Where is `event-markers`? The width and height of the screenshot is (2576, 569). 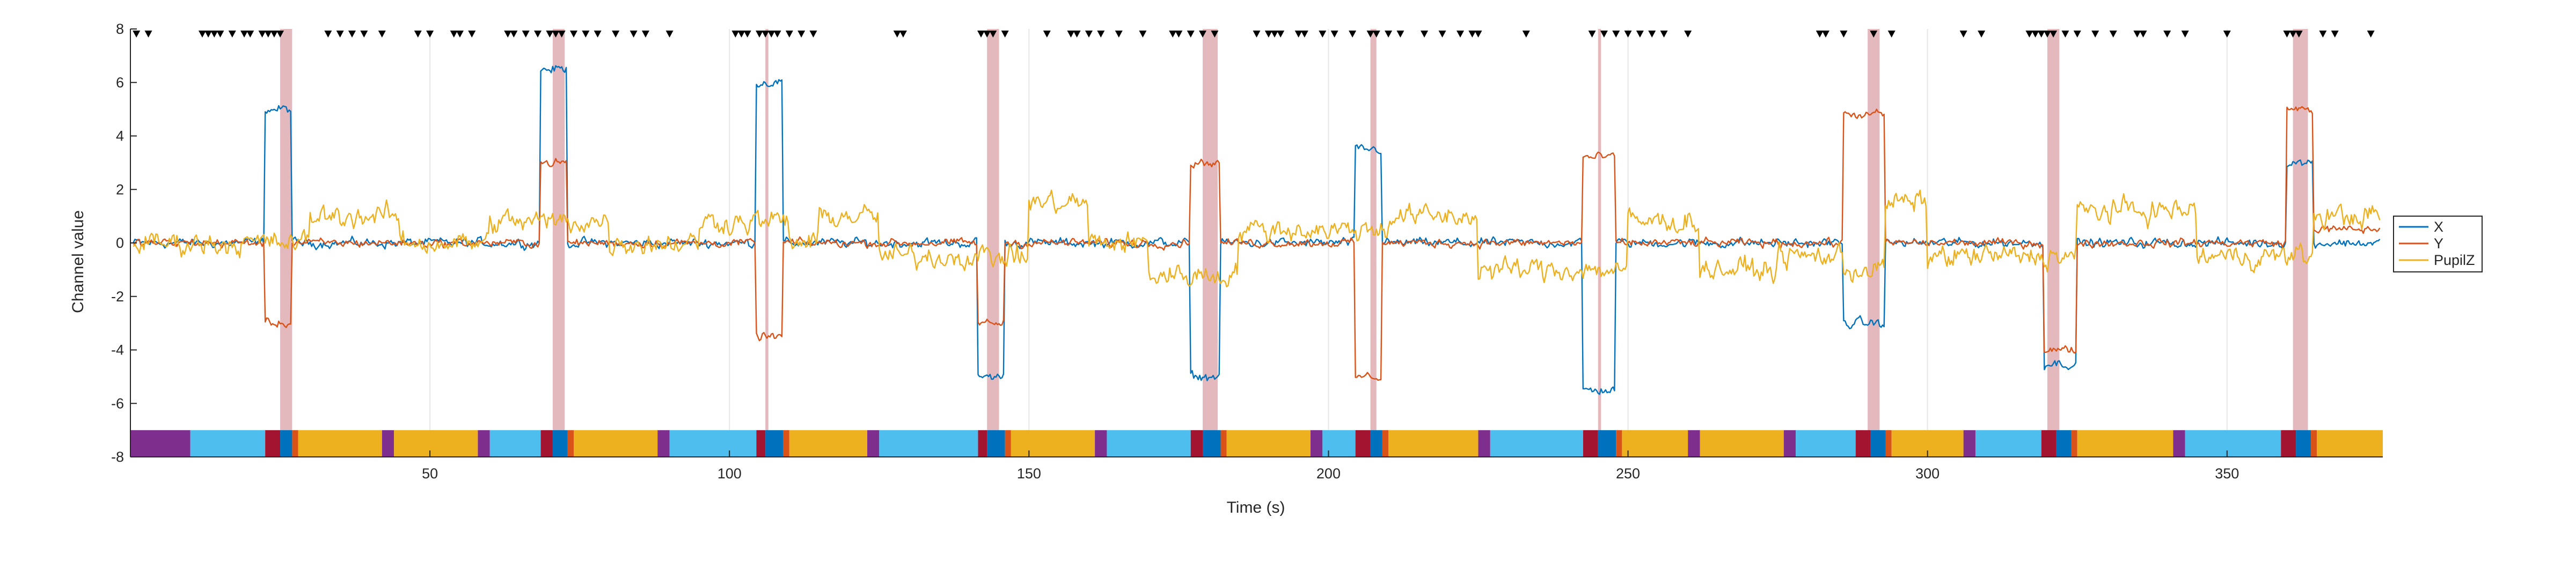 event-markers is located at coordinates (1254, 35).